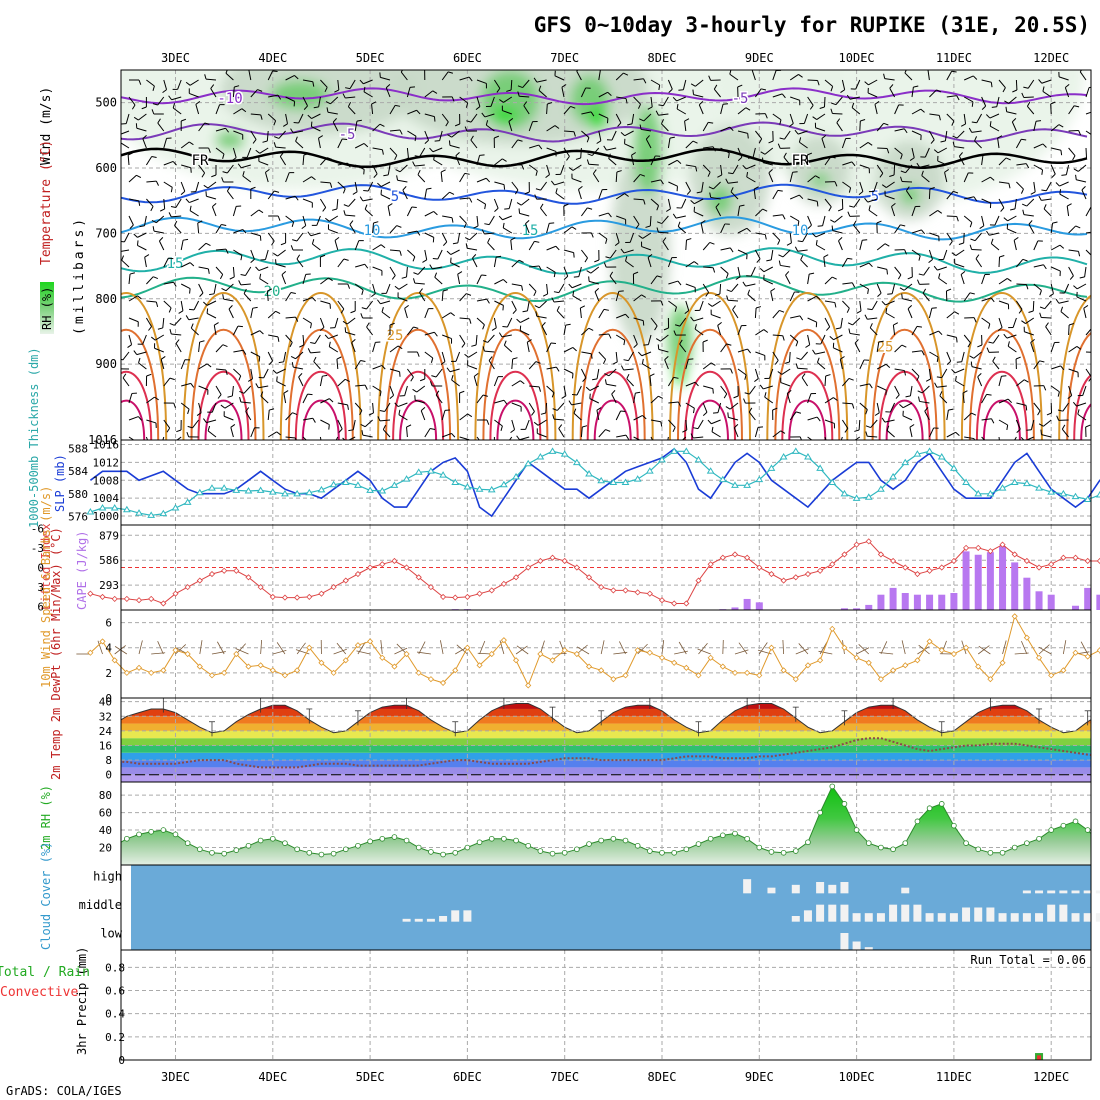 This screenshot has width=1100, height=1100. What do you see at coordinates (40, 568) in the screenshot?
I see `li-tick: 0` at bounding box center [40, 568].